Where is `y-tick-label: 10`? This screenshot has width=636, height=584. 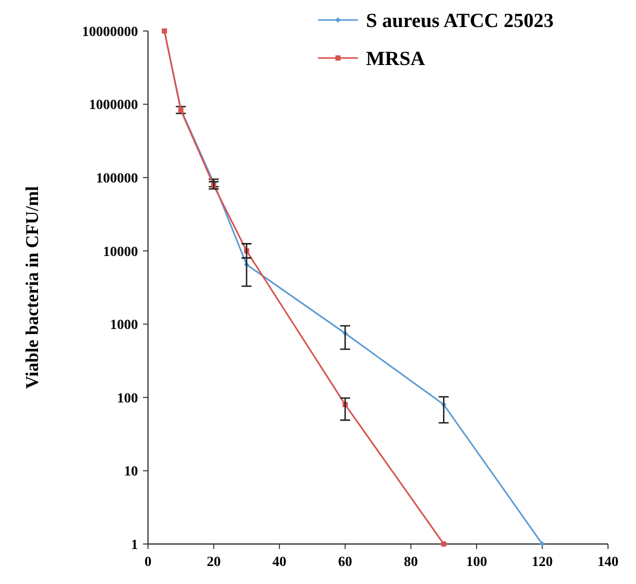 y-tick-label: 10 is located at coordinates (131, 472).